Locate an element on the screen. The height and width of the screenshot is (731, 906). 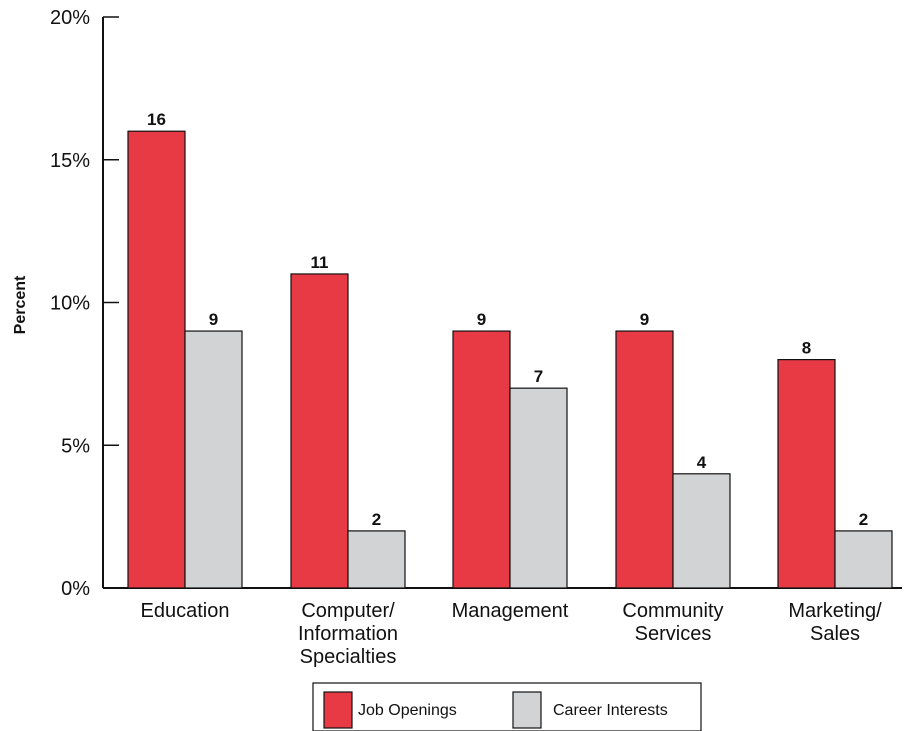
legend: Job Openings Career Interests is located at coordinates (507, 706).